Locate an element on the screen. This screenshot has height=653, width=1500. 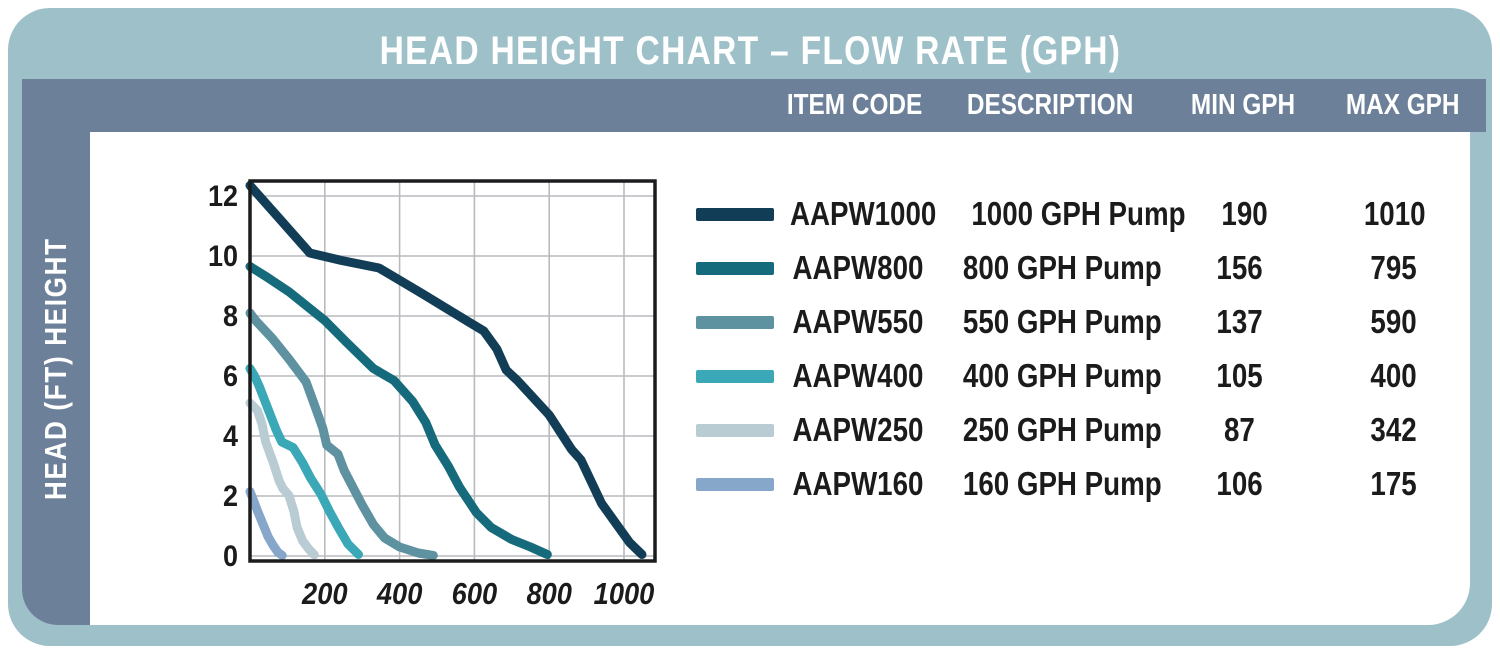
table-row: AAPW800 800 GPH Pump 156 795 is located at coordinates (780, 268).